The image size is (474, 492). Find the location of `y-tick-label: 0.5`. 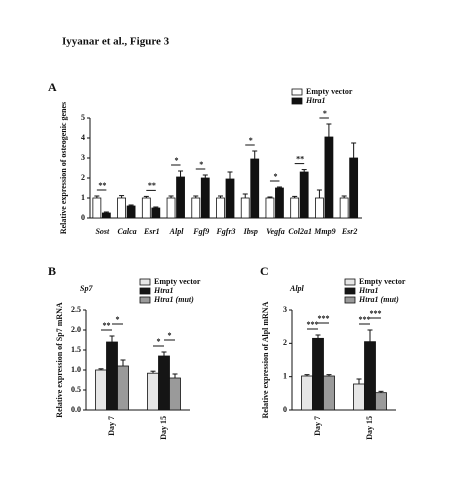

y-tick-label: 0.5 is located at coordinates (76, 389).